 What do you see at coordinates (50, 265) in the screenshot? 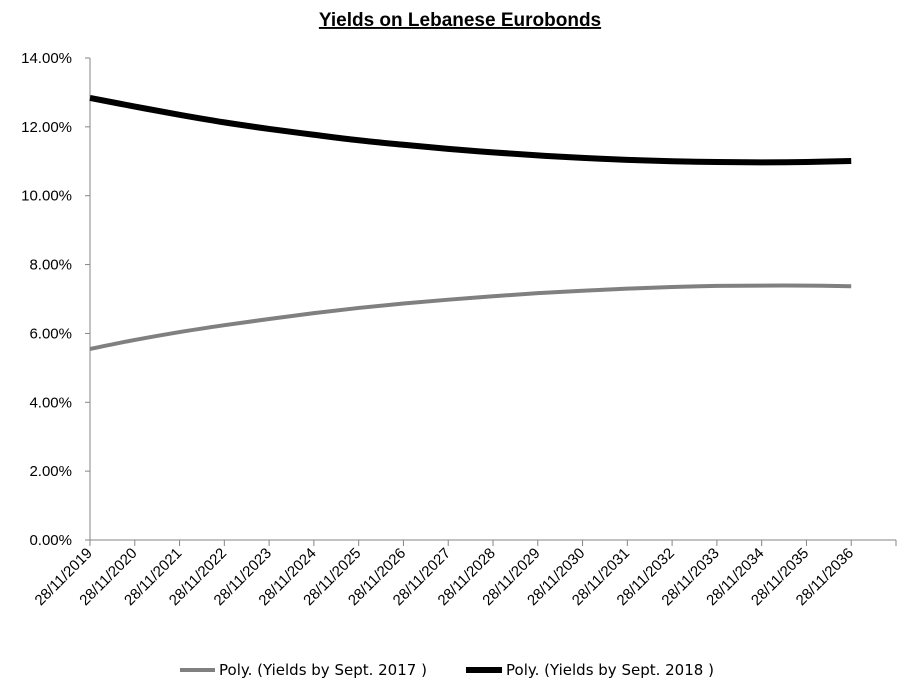
I see `y-tick-label: 8.00%` at bounding box center [50, 265].